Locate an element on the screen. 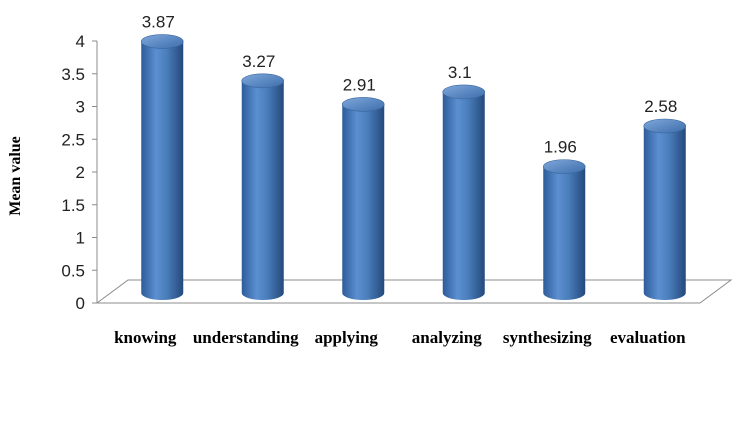  bar-applying is located at coordinates (363, 199).